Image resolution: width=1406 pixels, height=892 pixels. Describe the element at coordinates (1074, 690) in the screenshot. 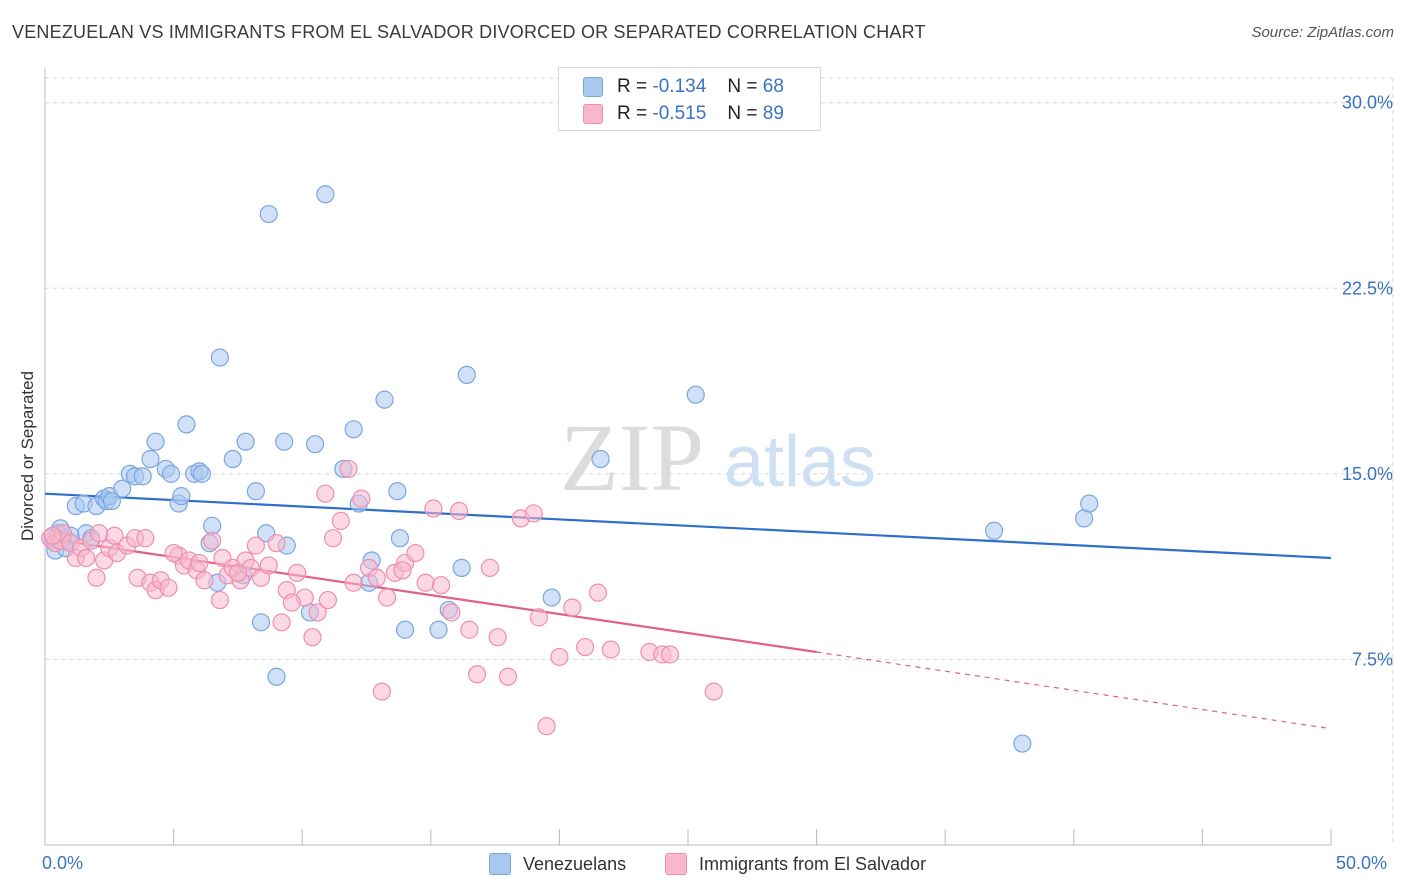

I see `trend-line-el-salvador-extension` at that location.